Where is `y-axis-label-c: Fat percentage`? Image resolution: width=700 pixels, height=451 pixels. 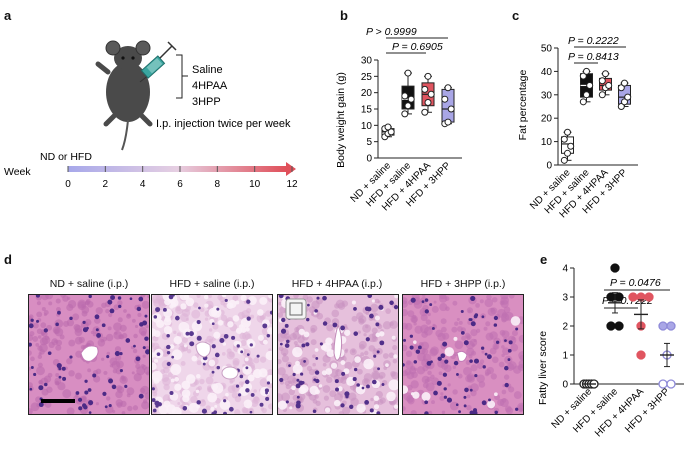
y-axis-label-c: Fat percentage is located at coordinates (523, 105).